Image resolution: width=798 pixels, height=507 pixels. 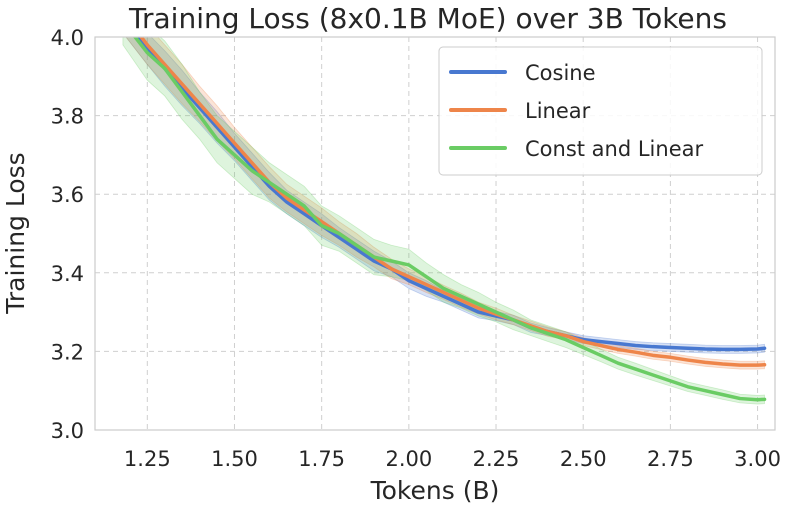 What do you see at coordinates (67, 117) in the screenshot?
I see `y-tick-label: 3.8` at bounding box center [67, 117].